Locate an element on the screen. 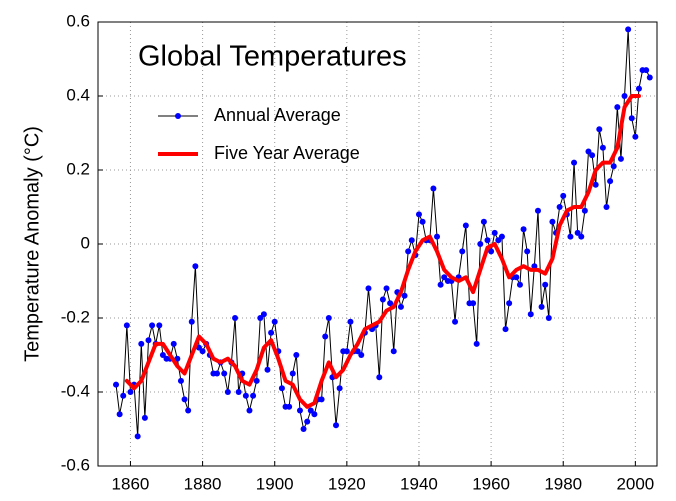 The width and height of the screenshot is (676, 501). y-tick-label: -0.4 is located at coordinates (75, 390).